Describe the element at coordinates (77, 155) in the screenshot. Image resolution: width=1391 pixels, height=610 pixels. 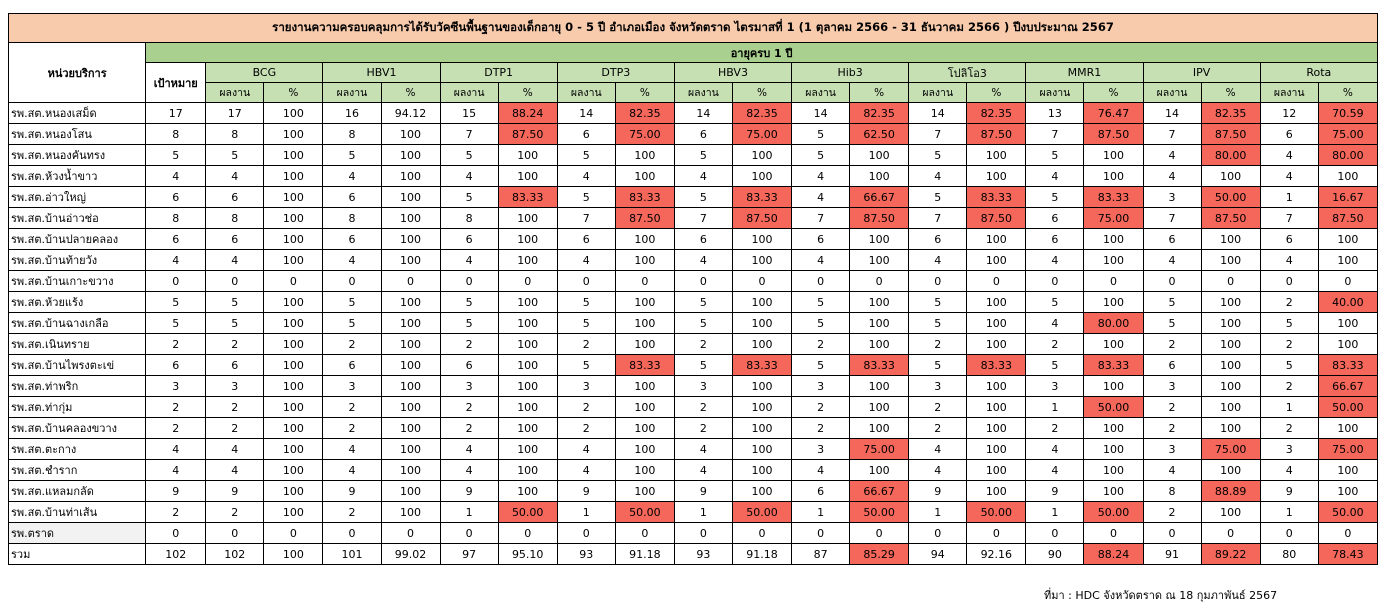
I see `unit-name-cell: รพ.สต.หนองคันทรง` at that location.